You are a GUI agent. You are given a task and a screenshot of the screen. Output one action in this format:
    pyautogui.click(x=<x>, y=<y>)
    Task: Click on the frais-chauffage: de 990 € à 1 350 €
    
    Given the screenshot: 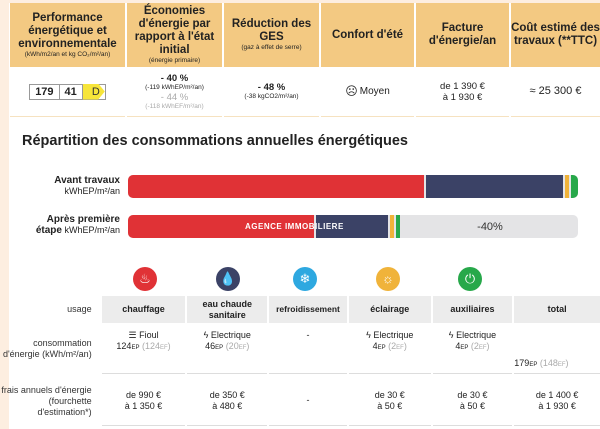 What is the action you would take?
    pyautogui.click(x=143, y=401)
    